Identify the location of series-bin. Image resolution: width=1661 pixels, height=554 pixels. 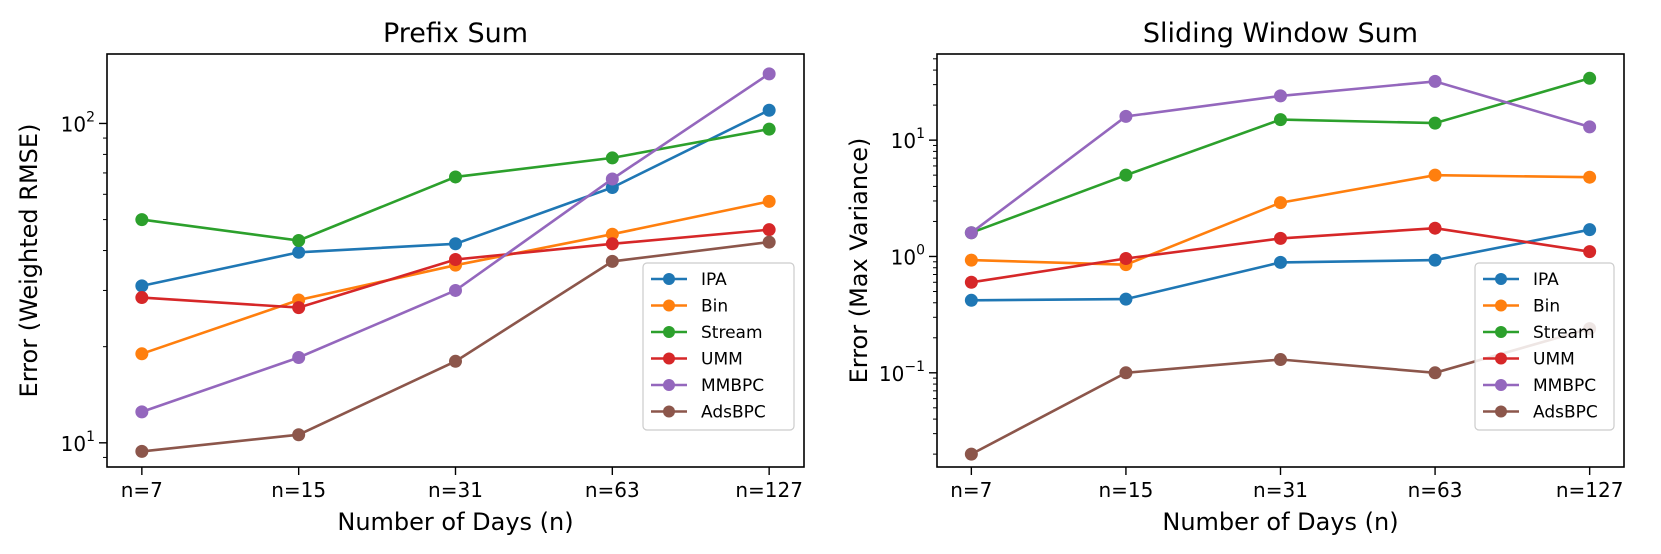
(1280, 220).